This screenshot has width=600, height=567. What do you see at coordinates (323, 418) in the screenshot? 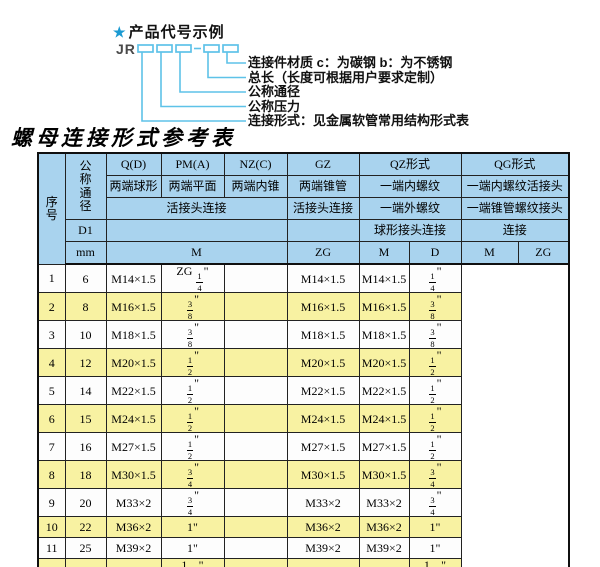
I see `cell-qz_d: M24×1.5` at bounding box center [323, 418].